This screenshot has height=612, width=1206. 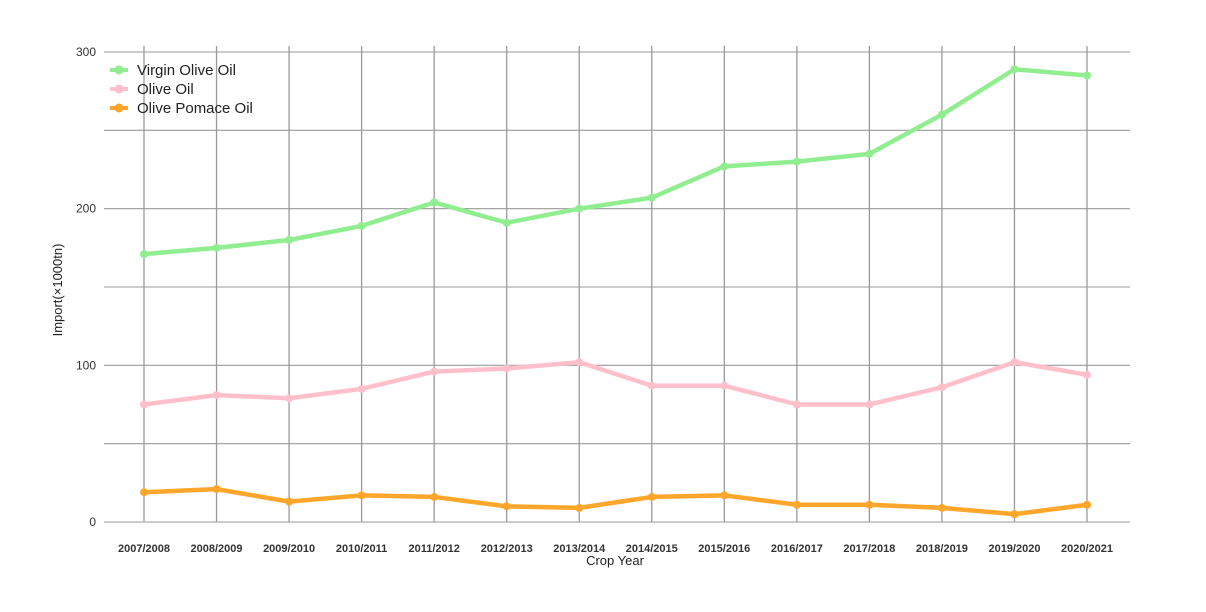 What do you see at coordinates (289, 549) in the screenshot?
I see `x-tick-label: 2009/2010` at bounding box center [289, 549].